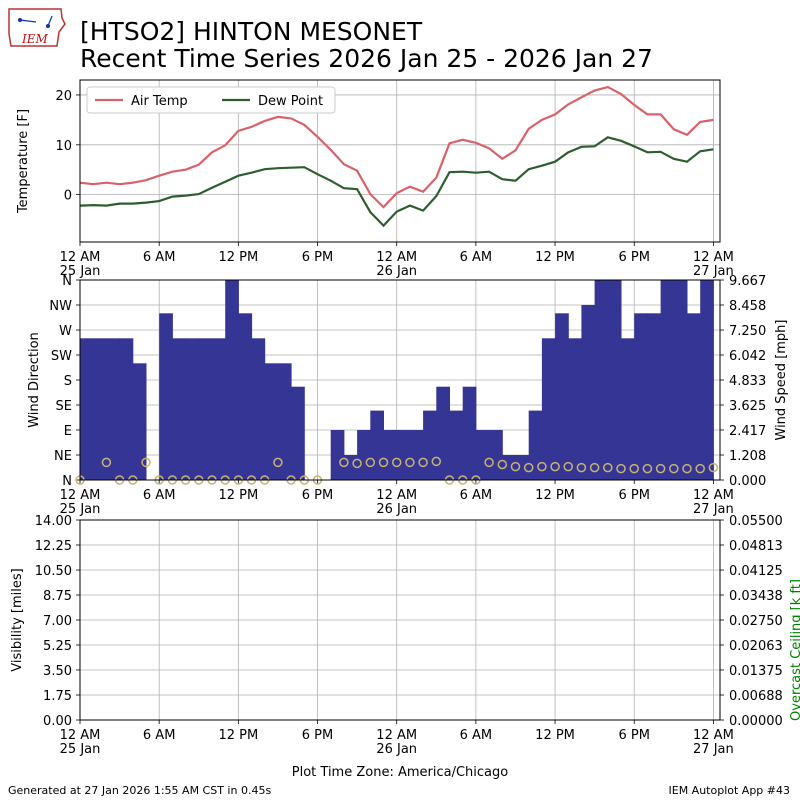 The width and height of the screenshot is (800, 800). Describe the element at coordinates (713, 257) in the screenshot. I see `temp-xtick-label: 12 AM` at that location.